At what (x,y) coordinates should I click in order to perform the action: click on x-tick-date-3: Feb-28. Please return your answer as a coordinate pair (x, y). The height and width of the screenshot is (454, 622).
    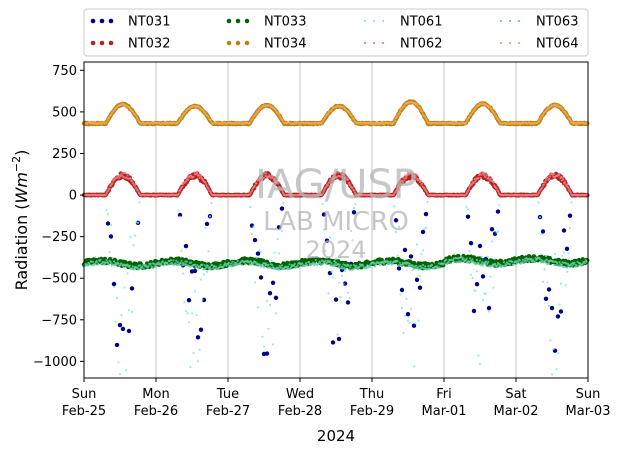
    Looking at the image, I should click on (300, 411).